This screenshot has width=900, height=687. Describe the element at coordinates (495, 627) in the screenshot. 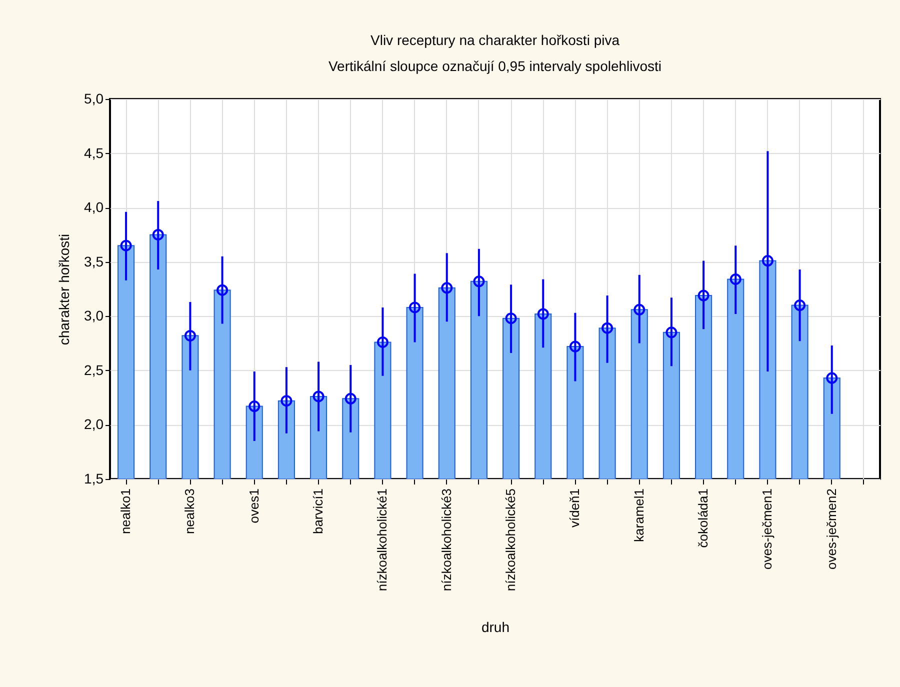

I see `x-axis-title: druh` at that location.